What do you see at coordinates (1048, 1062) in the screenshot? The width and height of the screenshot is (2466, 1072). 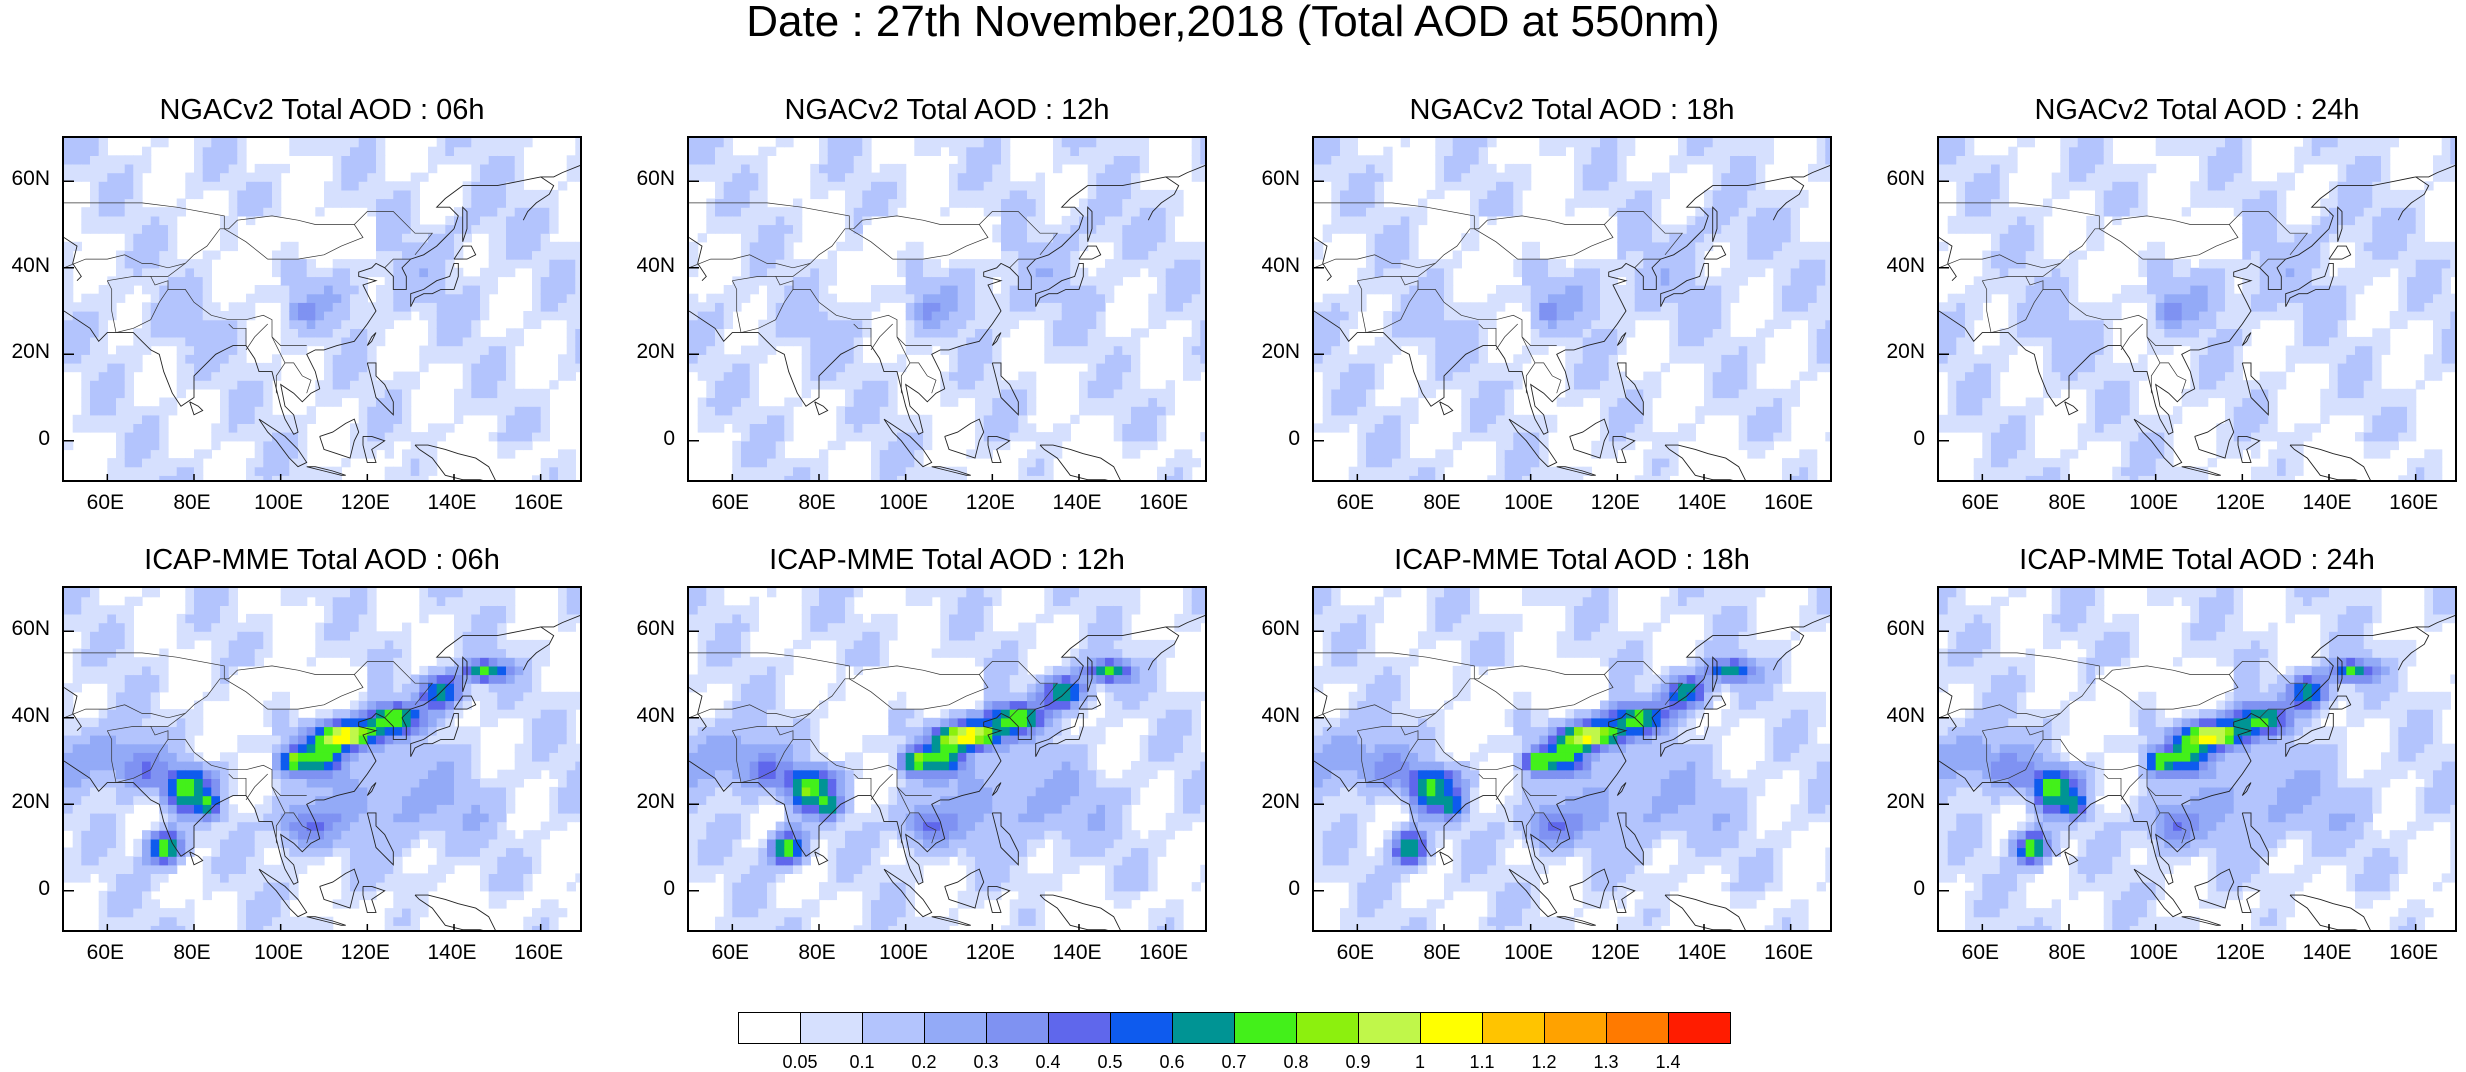 I see `colorbar-label: 0.4` at bounding box center [1048, 1062].